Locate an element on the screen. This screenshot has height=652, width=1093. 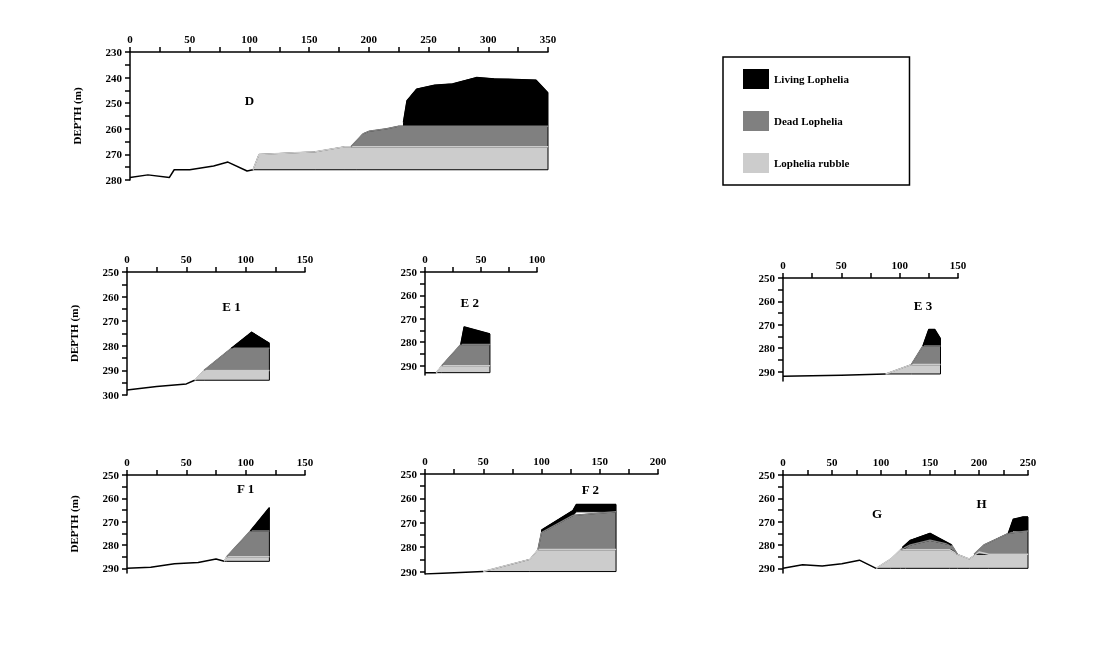
y-tick-label: 240 is located at coordinates (114, 77).